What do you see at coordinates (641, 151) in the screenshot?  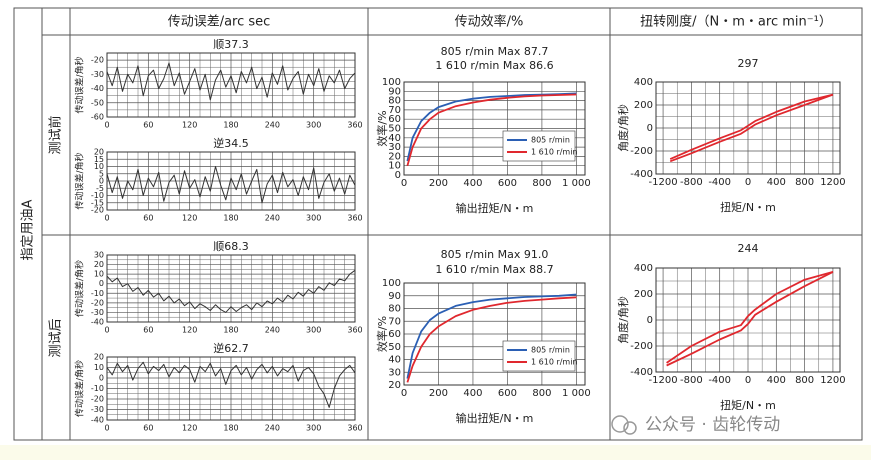 I see `y-tick-label: -200` at bounding box center [641, 151].